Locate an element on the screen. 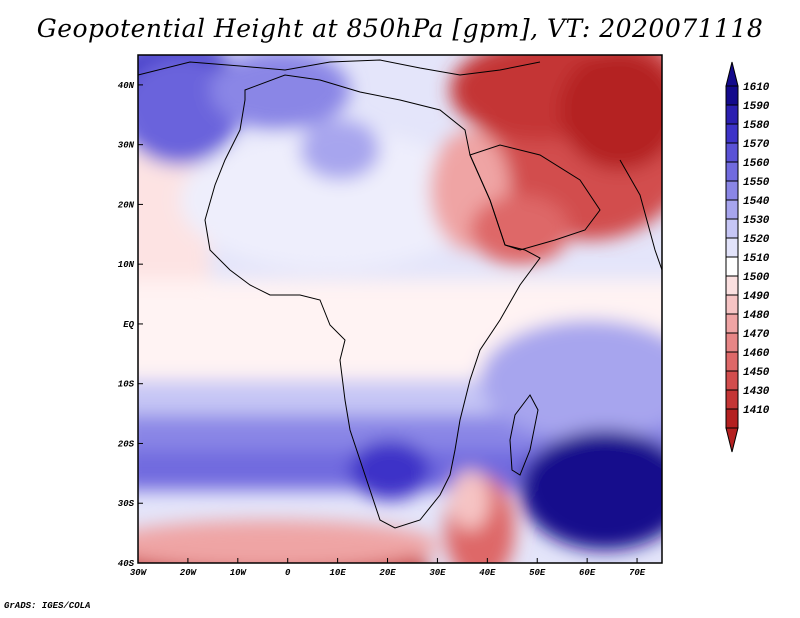 Image resolution: width=800 pixels, height=618 pixels. india-coastline is located at coordinates (640, 215).